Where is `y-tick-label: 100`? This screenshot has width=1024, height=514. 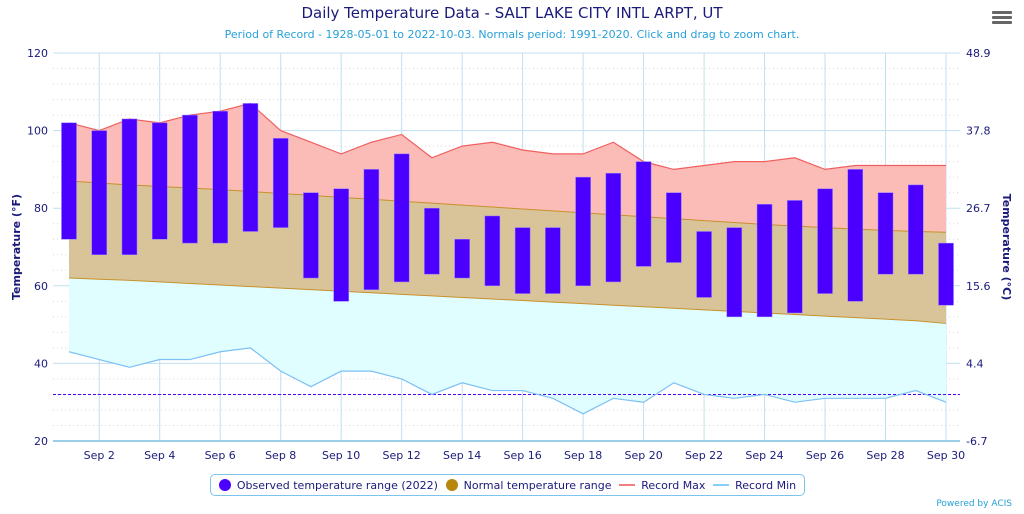
y-tick-label: 100 is located at coordinates (37, 131).